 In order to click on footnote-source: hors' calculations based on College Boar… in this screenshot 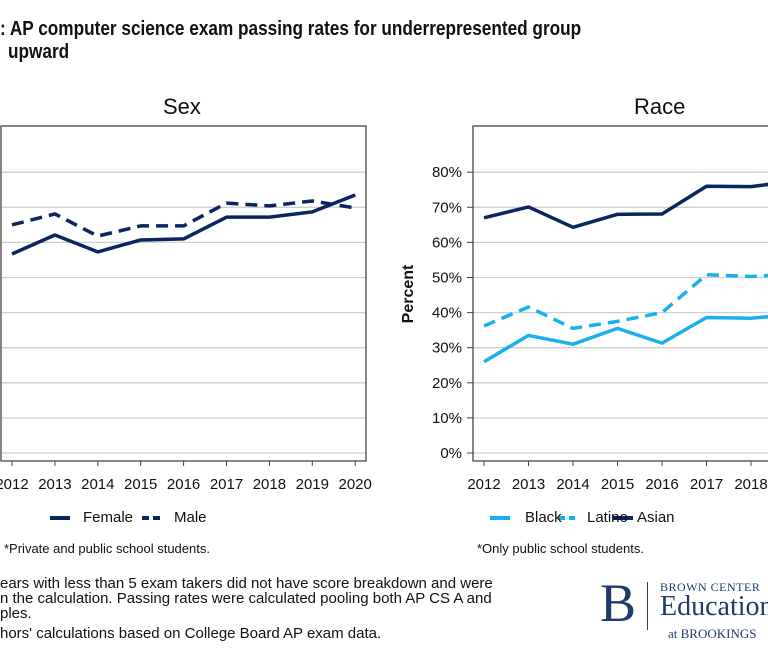, I will do `click(191, 633)`.